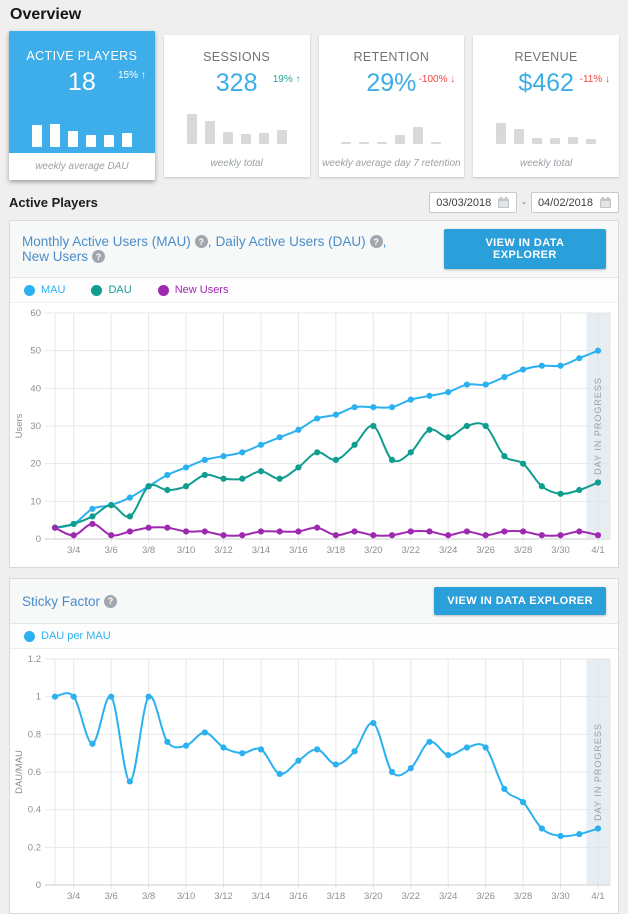 This screenshot has width=628, height=914. I want to click on kpi-card-value: 29%, so click(391, 83).